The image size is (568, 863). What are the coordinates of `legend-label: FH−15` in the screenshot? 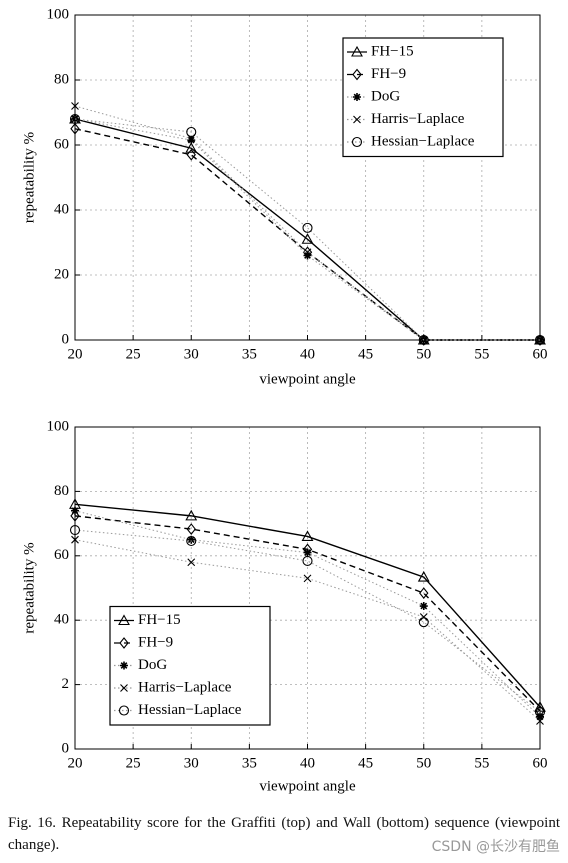 It's located at (159, 620).